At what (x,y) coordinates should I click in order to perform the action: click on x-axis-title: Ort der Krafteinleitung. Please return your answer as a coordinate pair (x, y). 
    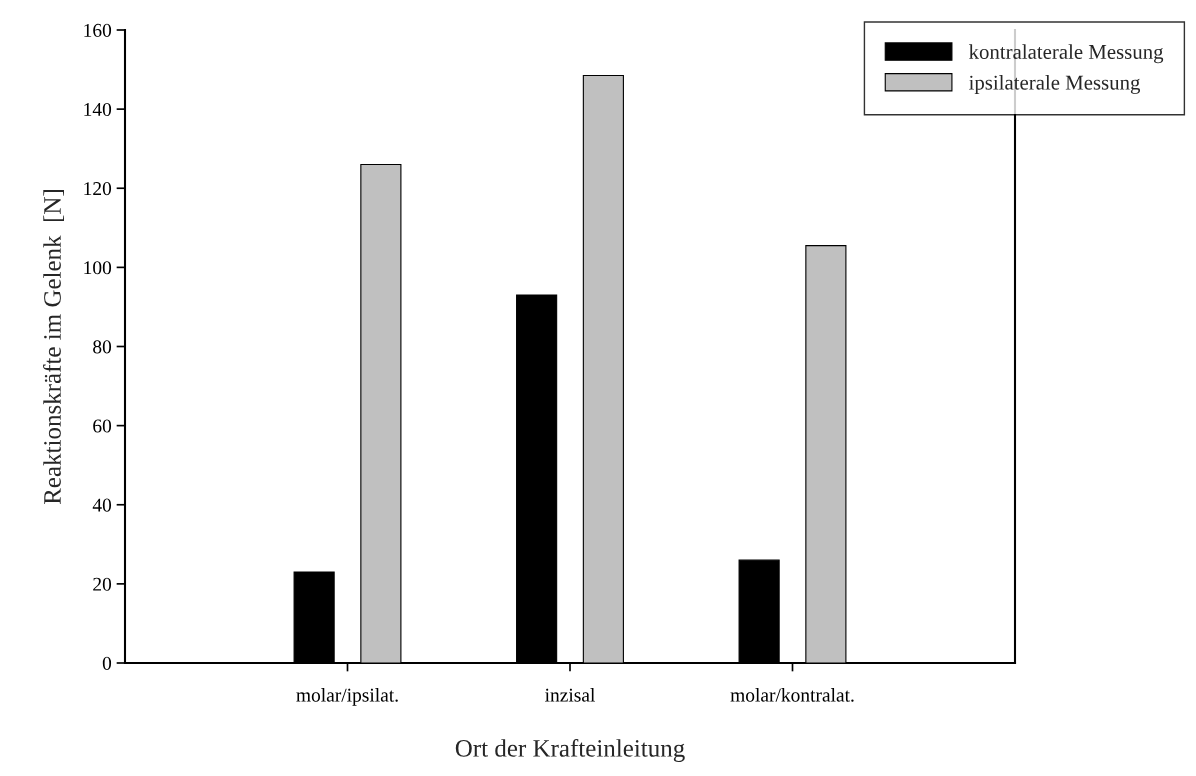
    Looking at the image, I should click on (570, 750).